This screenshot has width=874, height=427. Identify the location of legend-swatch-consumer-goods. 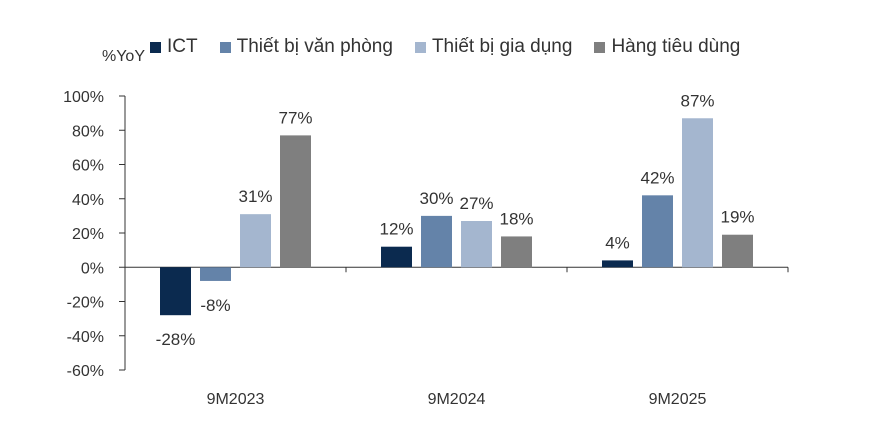
(600, 47).